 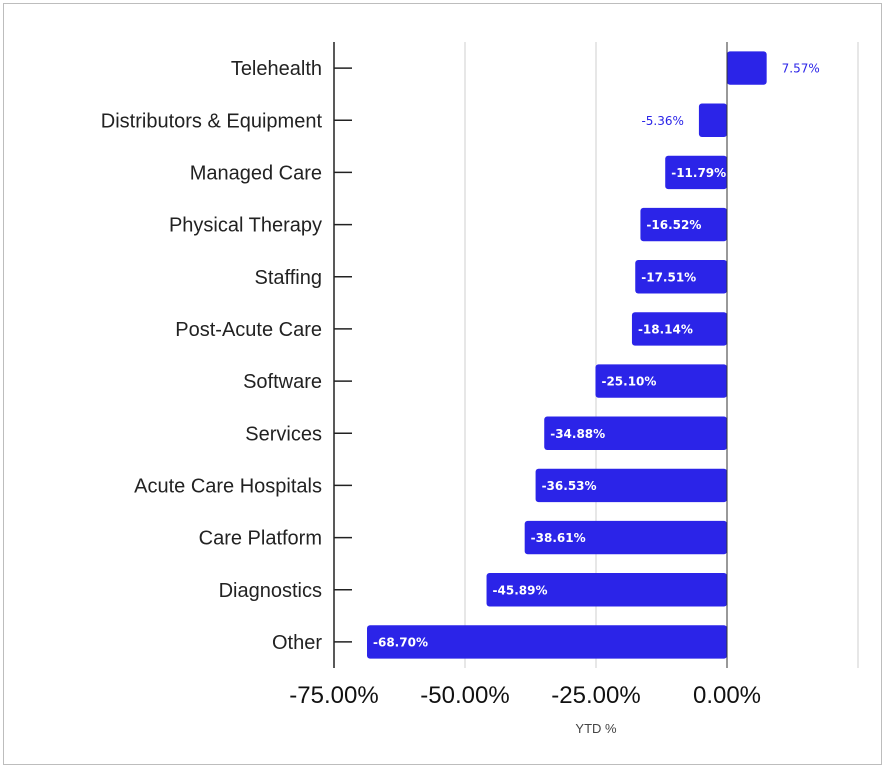 I want to click on data-label: 7.57%, so click(x=801, y=69).